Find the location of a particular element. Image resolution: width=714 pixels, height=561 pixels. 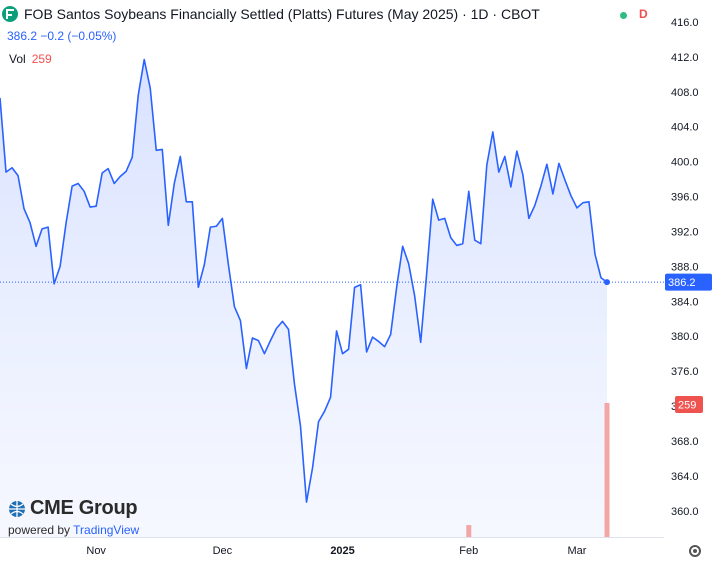

volume-value: 259 is located at coordinates (41, 59).